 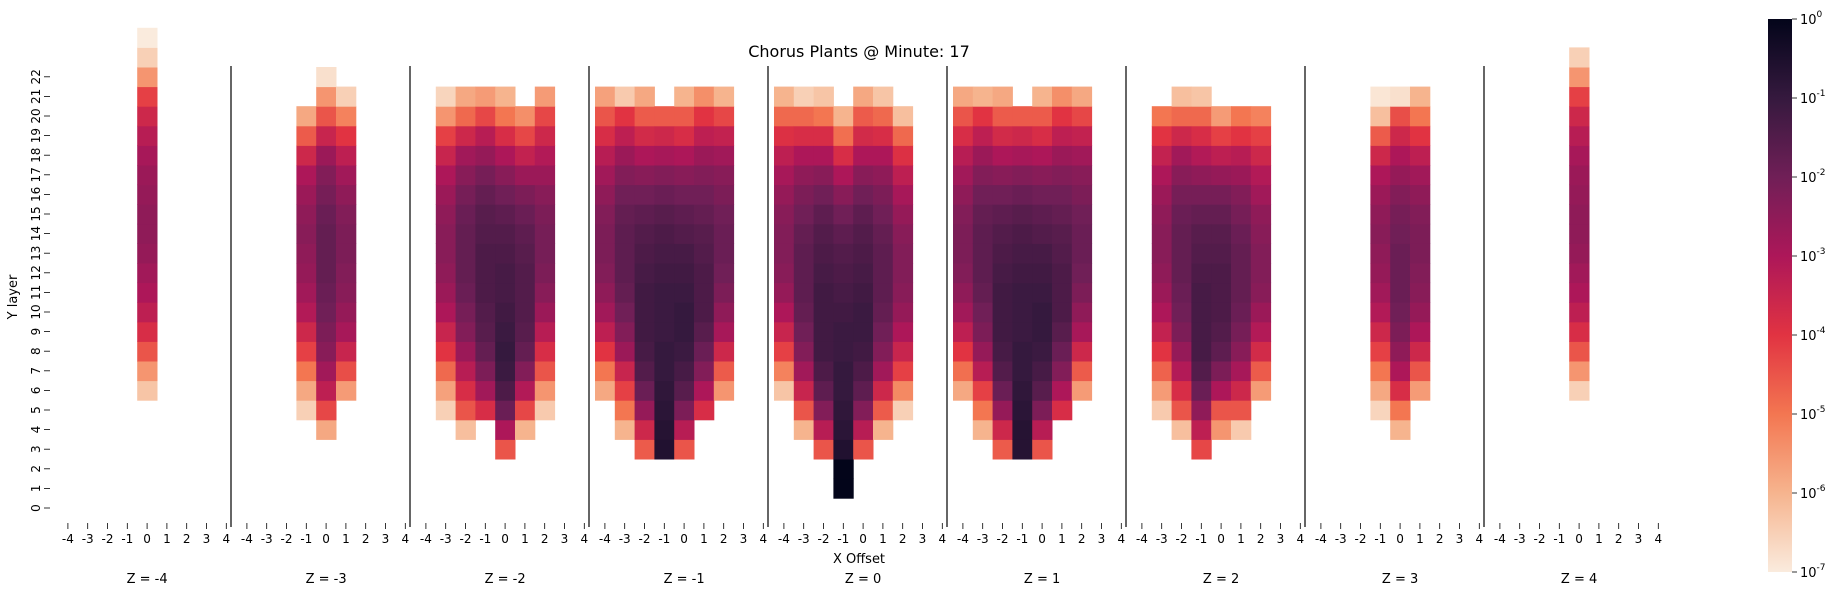 I want to click on panel-z--2, so click(x=495, y=273).